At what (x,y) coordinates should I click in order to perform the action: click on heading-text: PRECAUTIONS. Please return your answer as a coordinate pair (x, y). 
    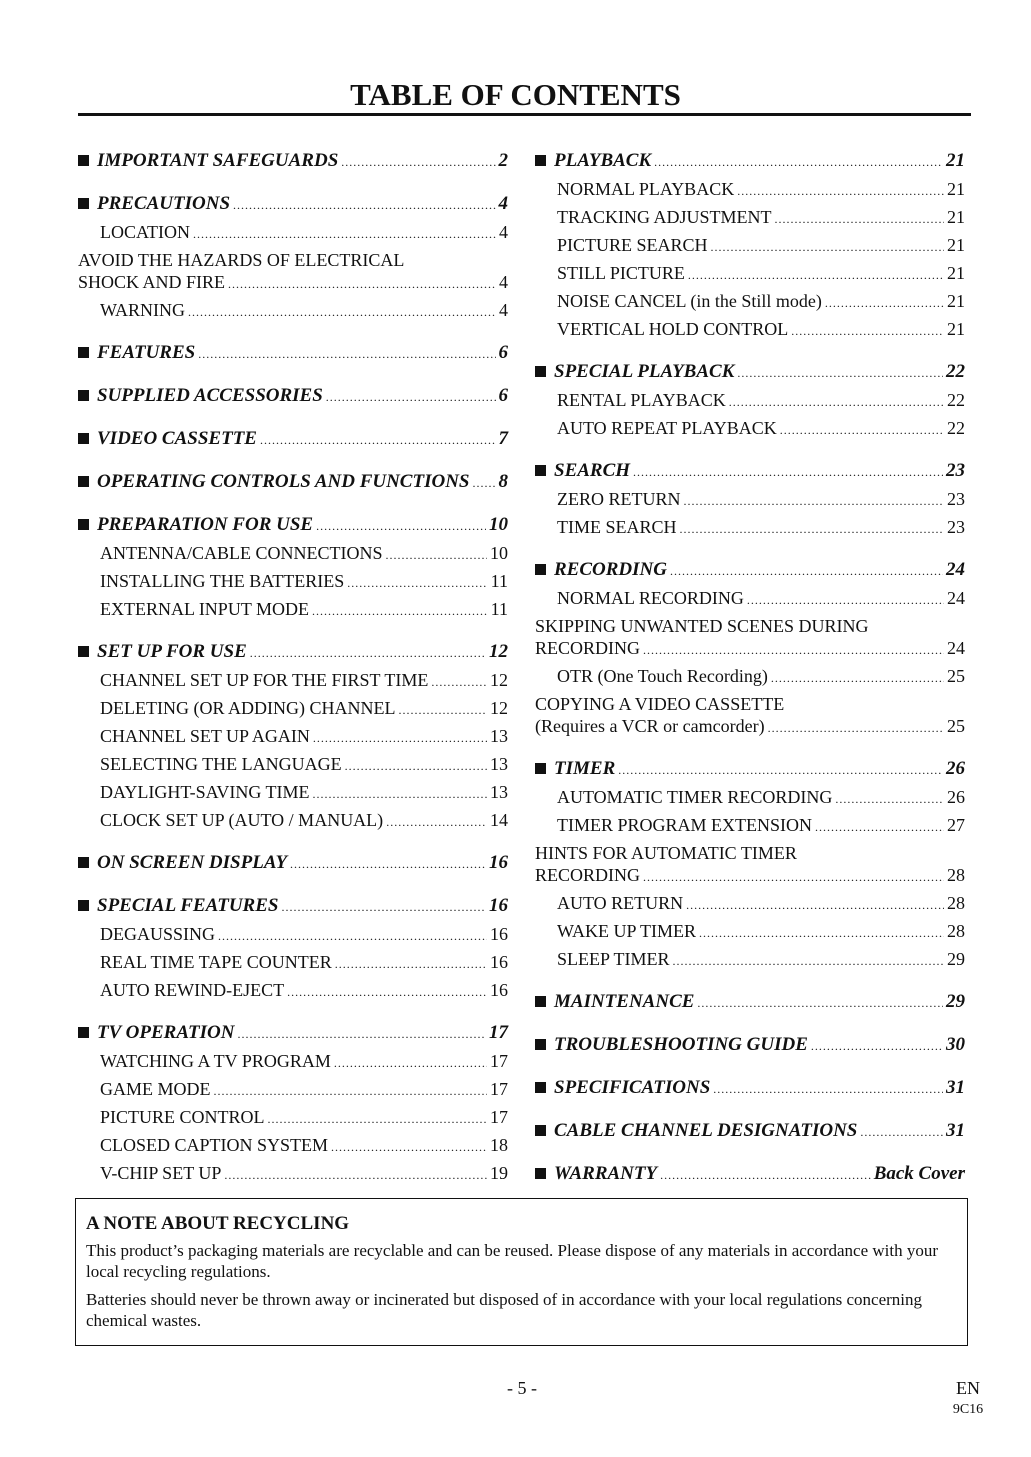
    Looking at the image, I should click on (164, 203).